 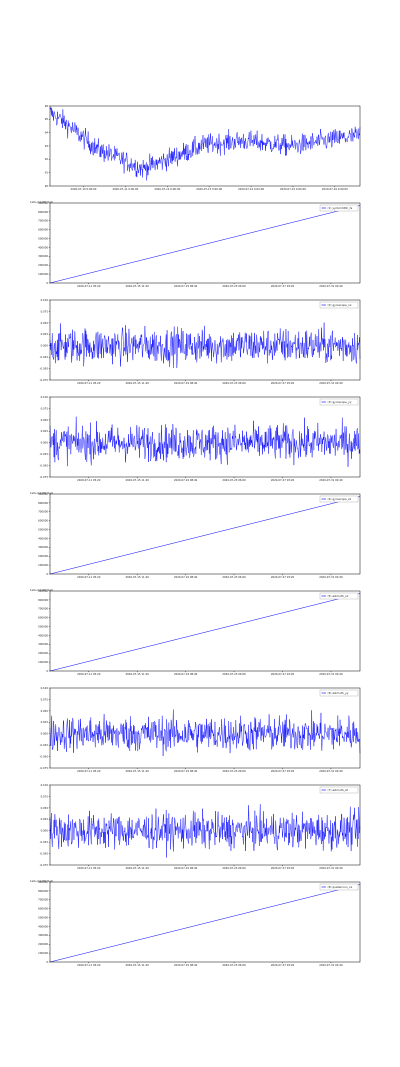 I want to click on legend-label: (5) azimuth_xx, so click(x=338, y=596).